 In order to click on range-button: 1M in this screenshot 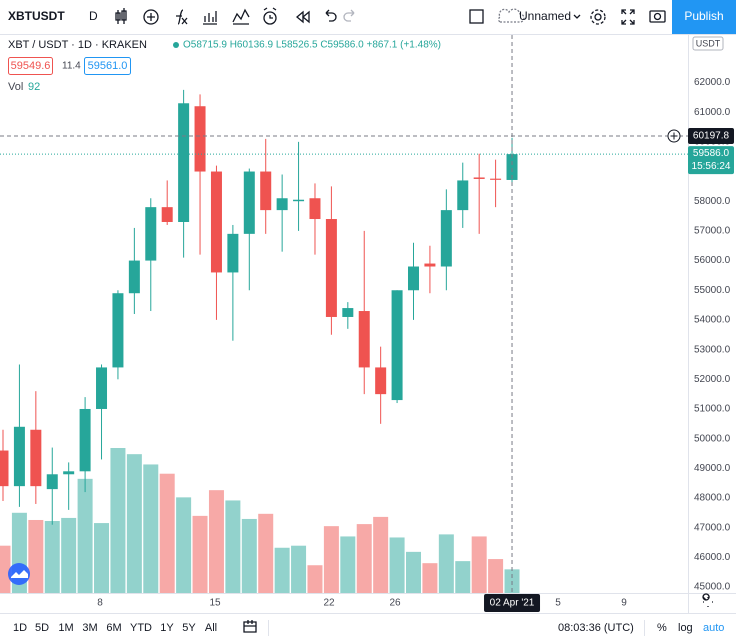, I will do `click(65, 628)`.